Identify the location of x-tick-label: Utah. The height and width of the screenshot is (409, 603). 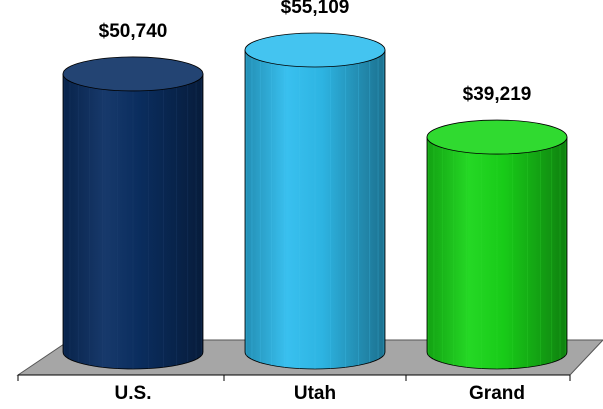
(315, 393).